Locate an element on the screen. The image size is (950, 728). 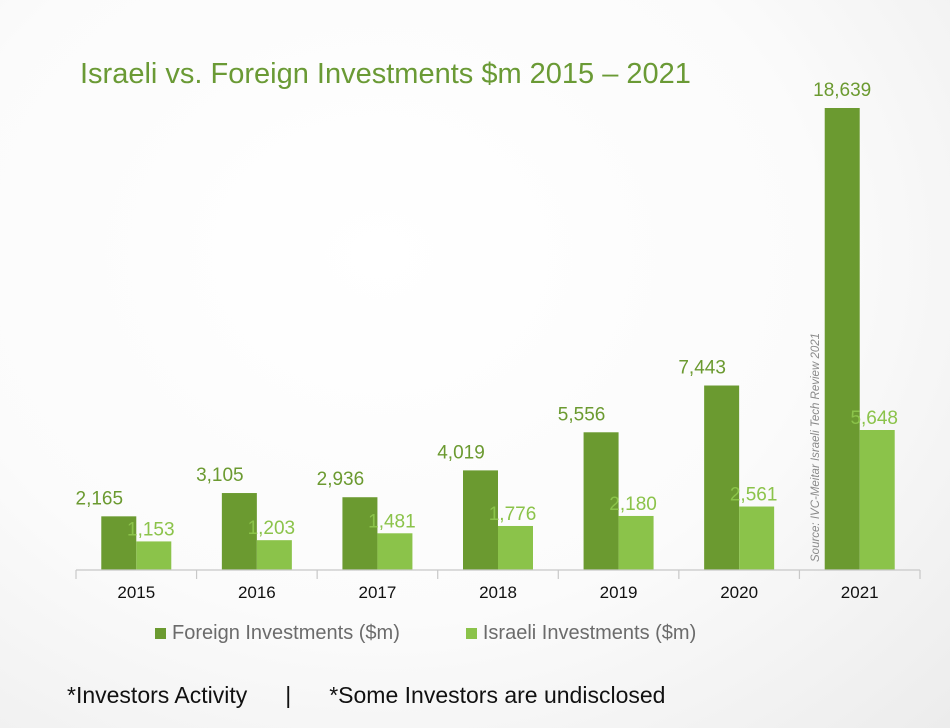
bar-foreign-2015 is located at coordinates (119, 543).